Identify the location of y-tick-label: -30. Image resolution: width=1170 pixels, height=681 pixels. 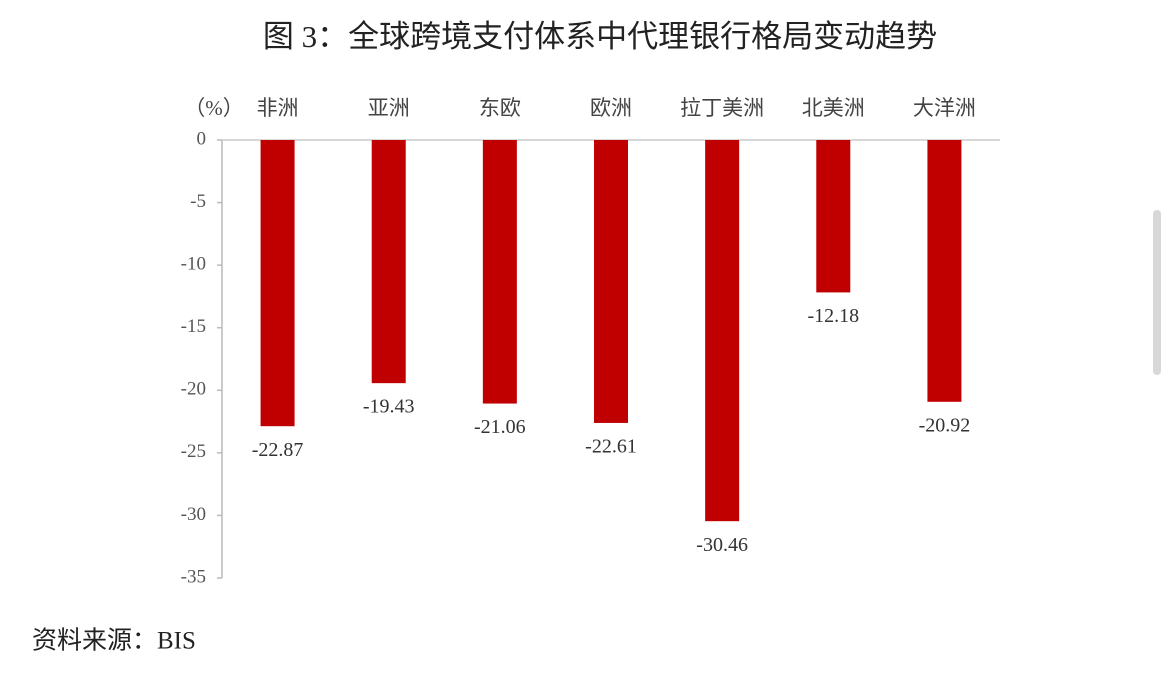
(193, 514).